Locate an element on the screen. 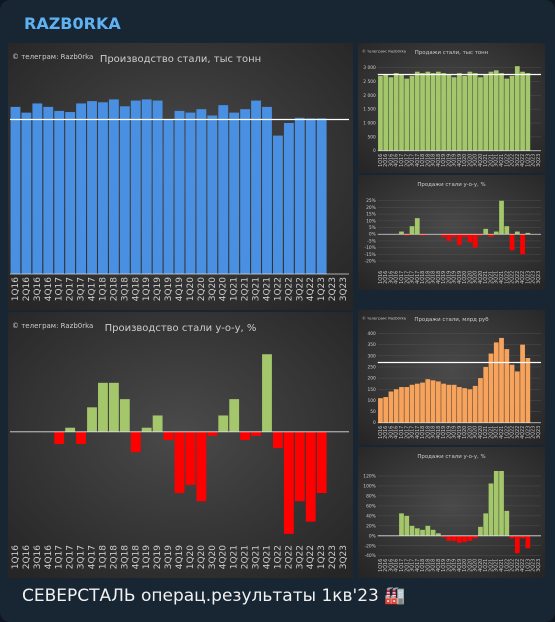  x-tick-label: 3Q23 is located at coordinates (539, 432).